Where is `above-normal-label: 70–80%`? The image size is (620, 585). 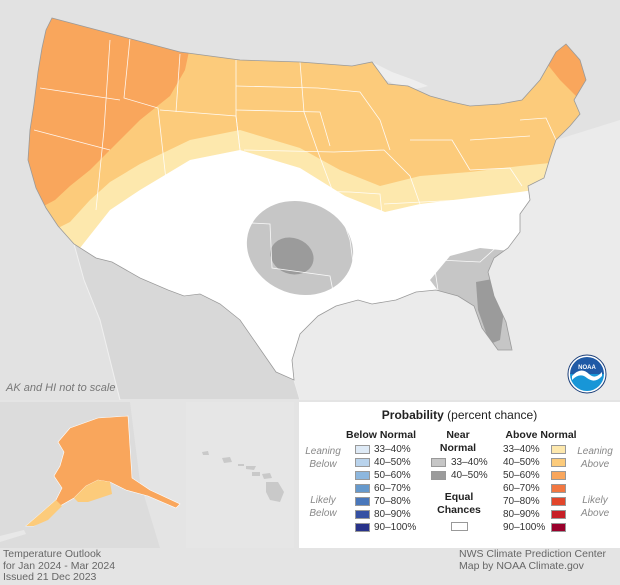 above-normal-label: 70–80% is located at coordinates (521, 501).